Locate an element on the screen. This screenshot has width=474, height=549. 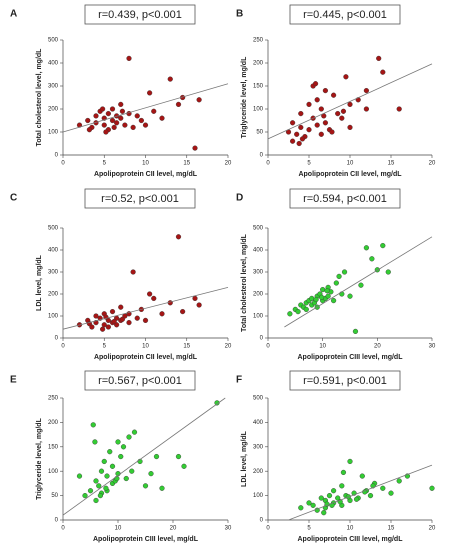
x-tick-label: 0 is located at coordinates (268, 529).